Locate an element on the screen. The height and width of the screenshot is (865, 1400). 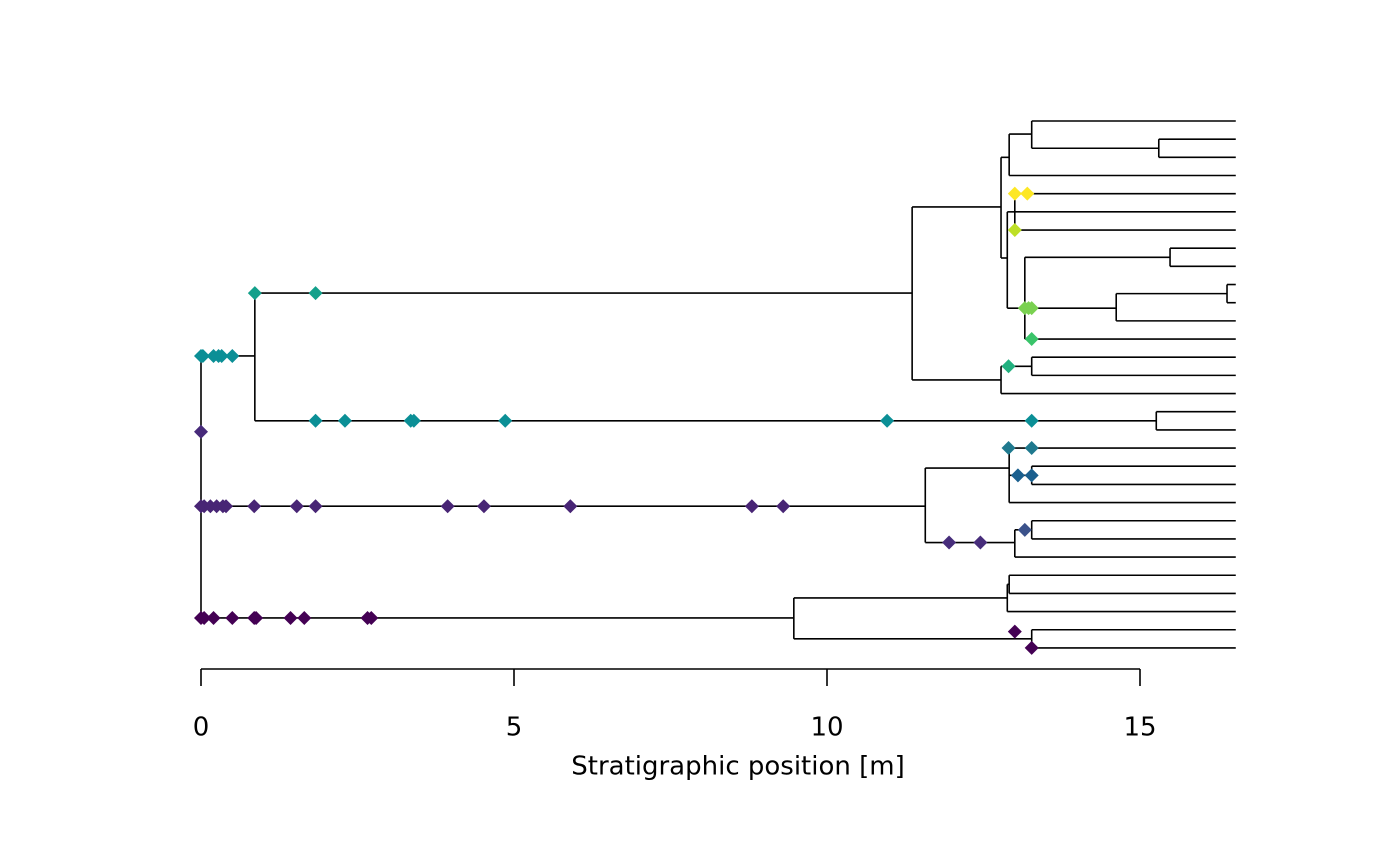
x-tick-label: 10 is located at coordinates (826, 728).